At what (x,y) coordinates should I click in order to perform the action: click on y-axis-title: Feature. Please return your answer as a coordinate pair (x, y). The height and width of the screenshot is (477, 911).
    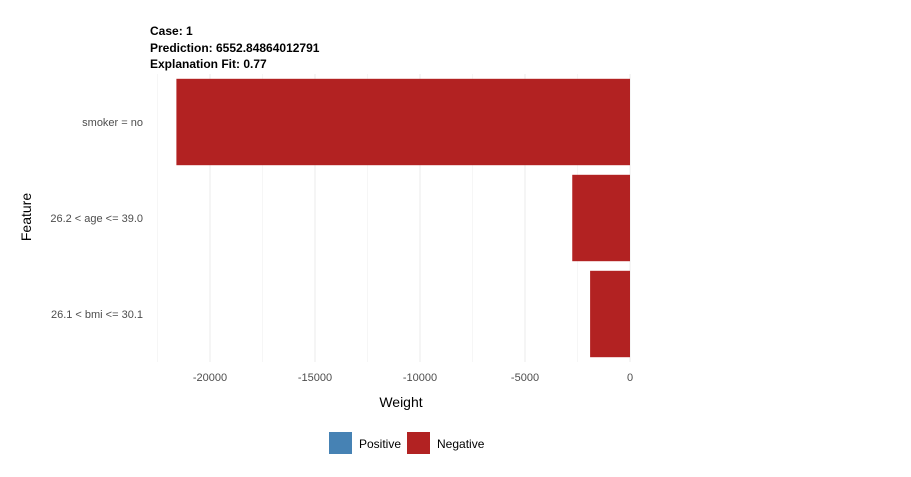
    Looking at the image, I should click on (26, 217).